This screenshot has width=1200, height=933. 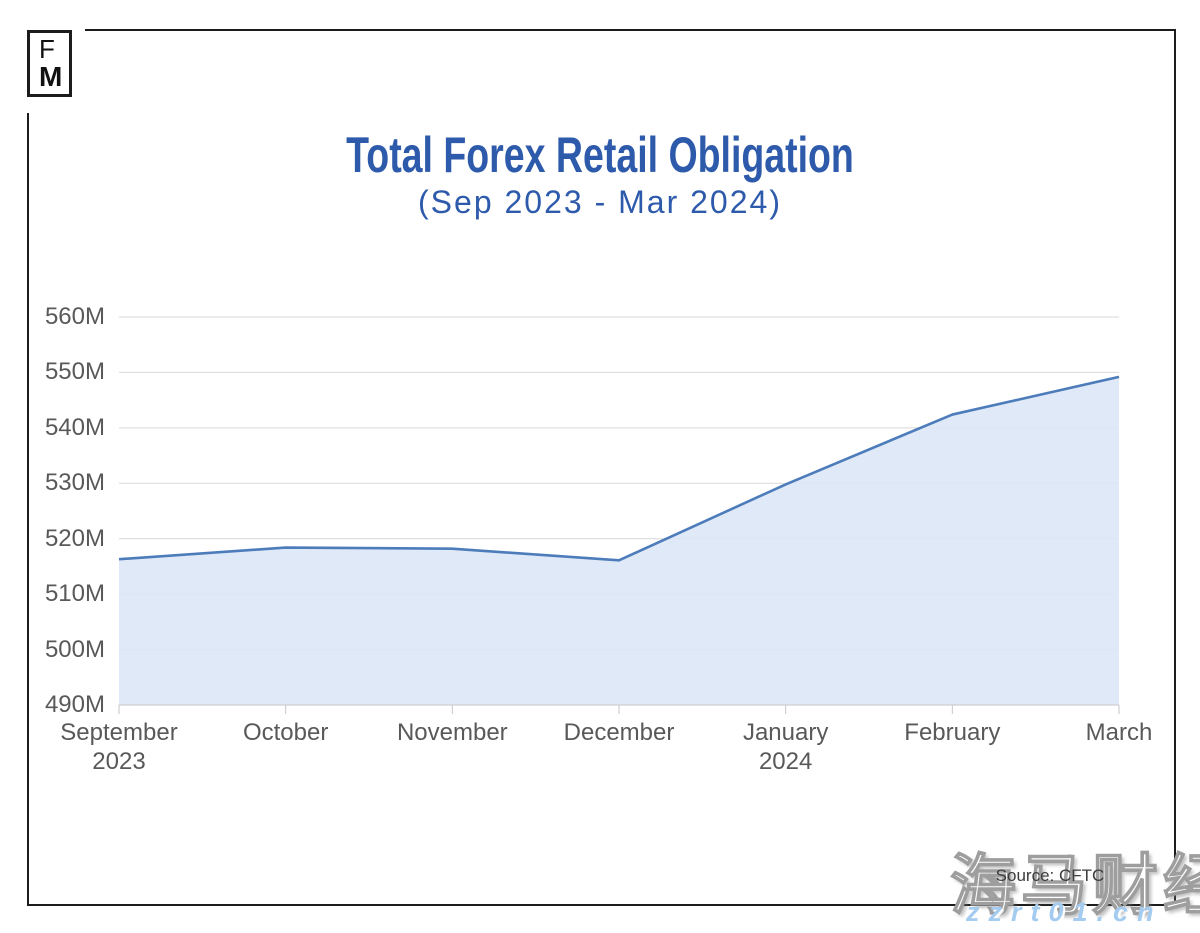 What do you see at coordinates (1064, 912) in the screenshot?
I see `watermark-site: zzrt01.cn` at bounding box center [1064, 912].